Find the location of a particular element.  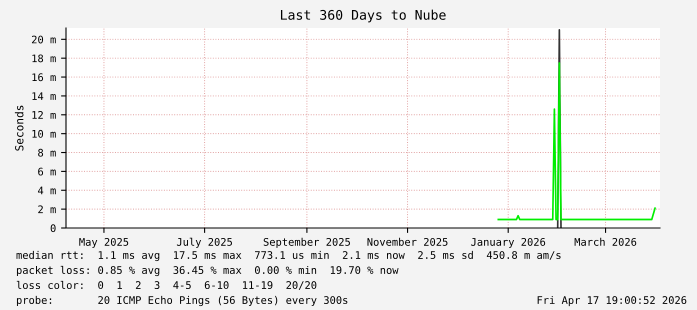

y-tick-label: 14 m is located at coordinates (44, 96).